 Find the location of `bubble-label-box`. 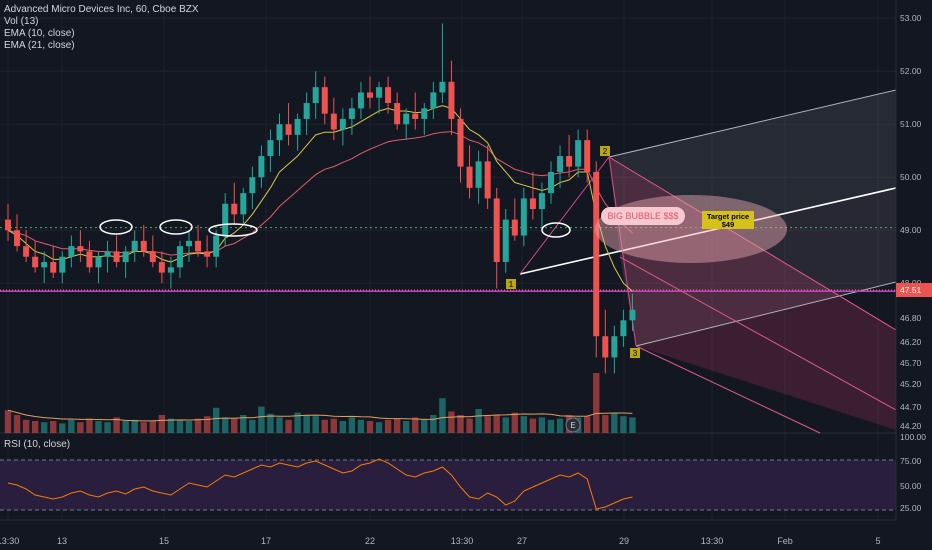

bubble-label-box is located at coordinates (643, 216).